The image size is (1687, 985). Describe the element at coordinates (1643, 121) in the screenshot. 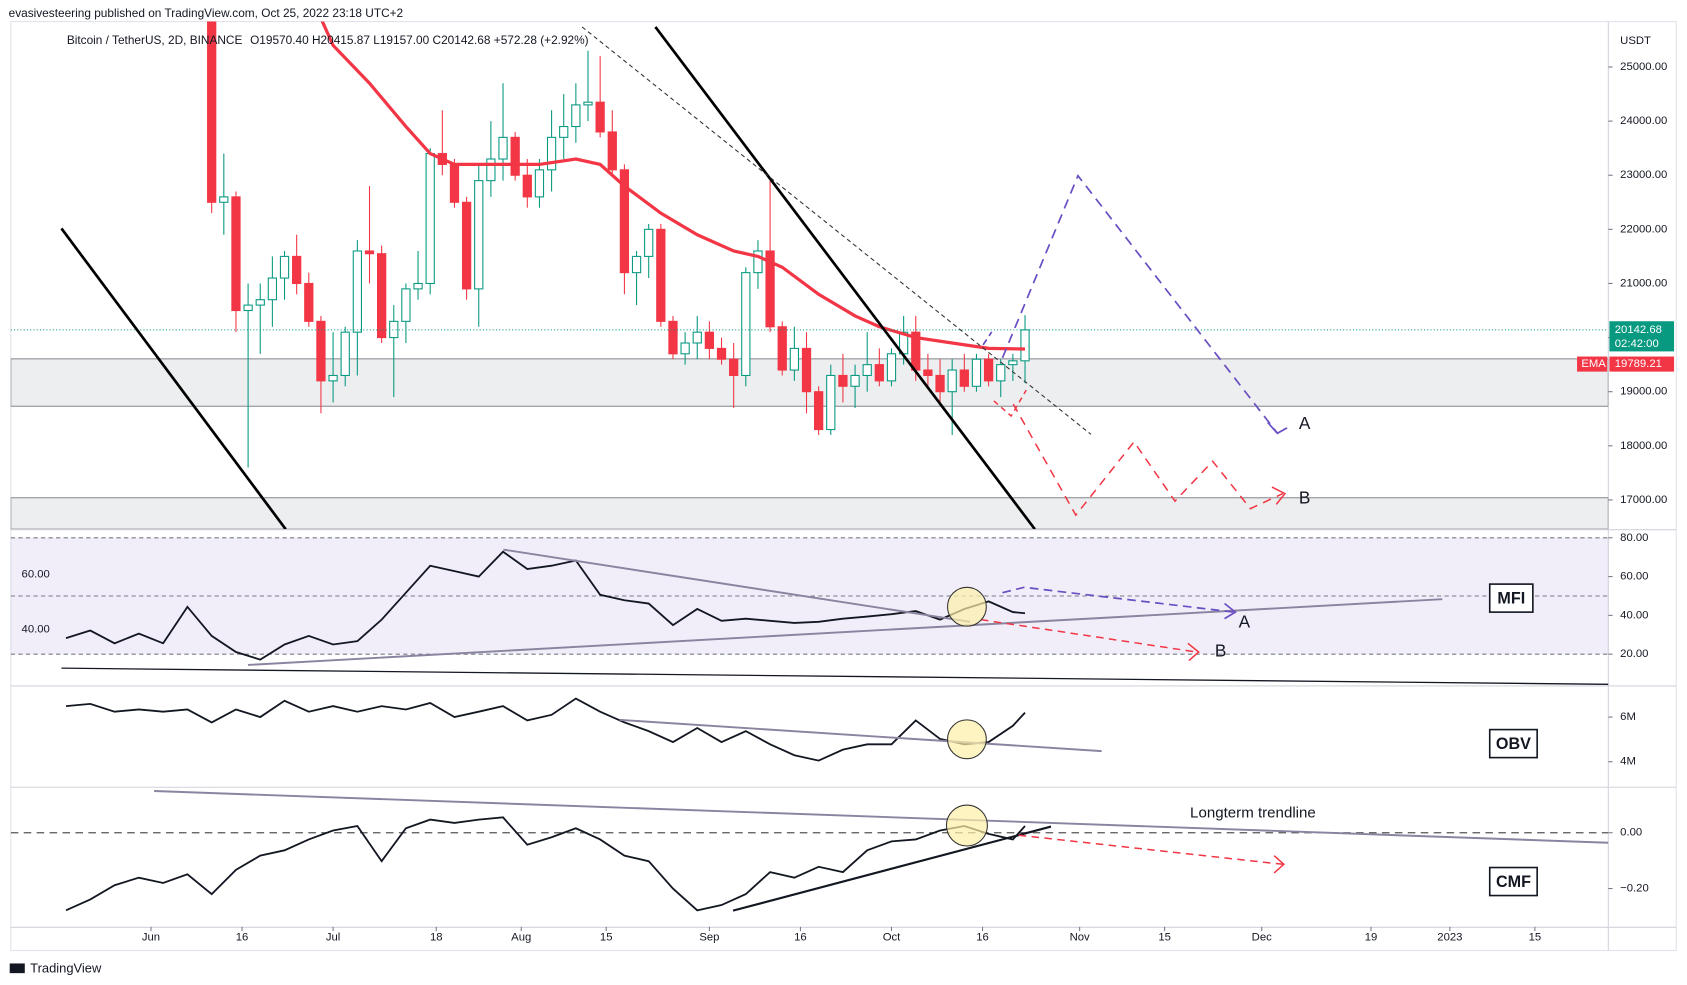

I see `y-tick-label: 24000.00` at that location.